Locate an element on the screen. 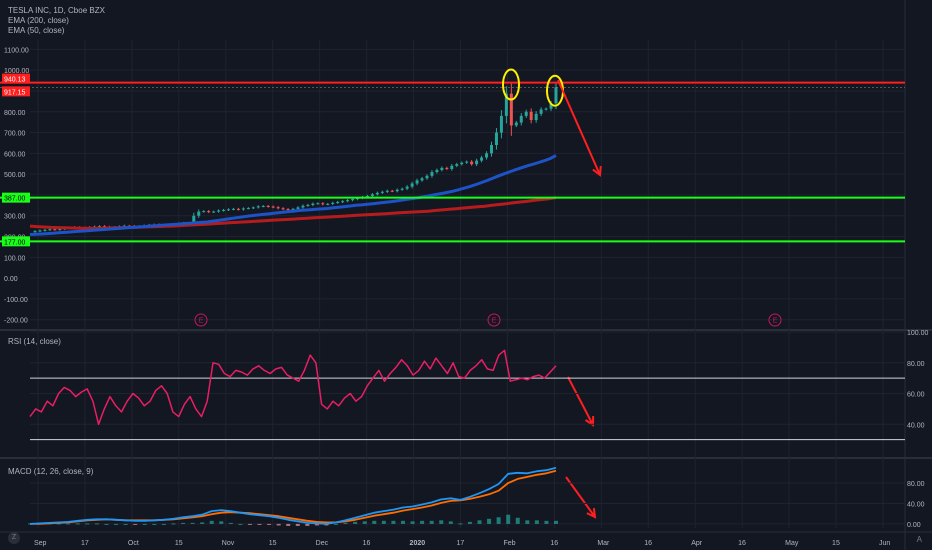 This screenshot has height=550, width=932. macd-signal-line is located at coordinates (293, 497).